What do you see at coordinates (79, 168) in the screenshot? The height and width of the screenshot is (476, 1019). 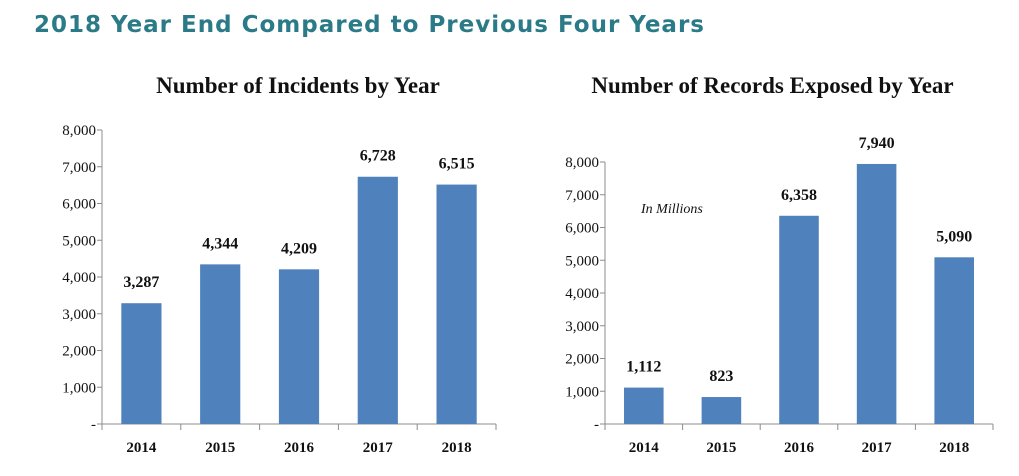 I see `incidents-y-tick-label: 7,000` at bounding box center [79, 168].